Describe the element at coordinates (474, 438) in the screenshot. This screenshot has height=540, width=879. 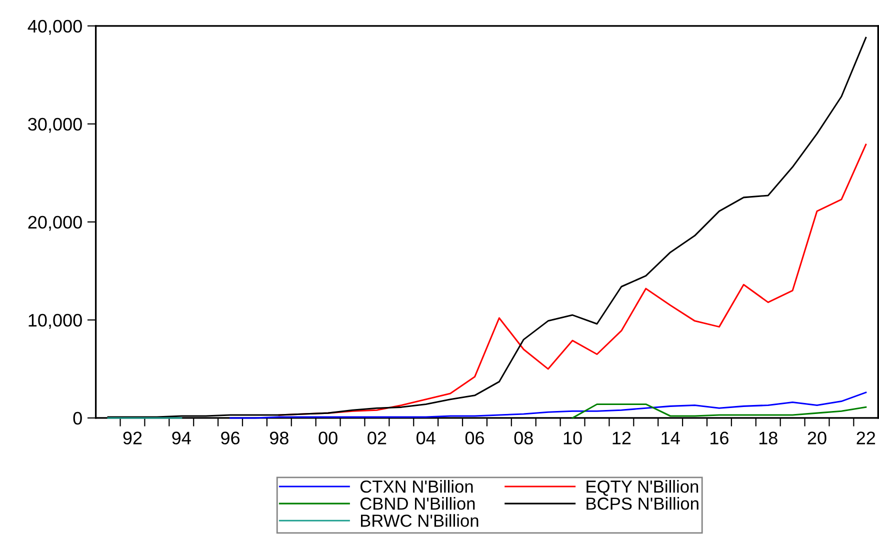
I see `x-tick-label: 06` at that location.